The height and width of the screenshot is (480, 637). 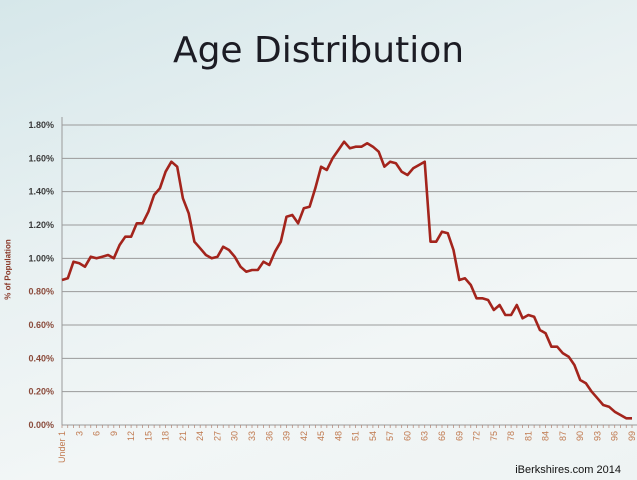 I want to click on x-tick-label: 42, so click(x=304, y=436).